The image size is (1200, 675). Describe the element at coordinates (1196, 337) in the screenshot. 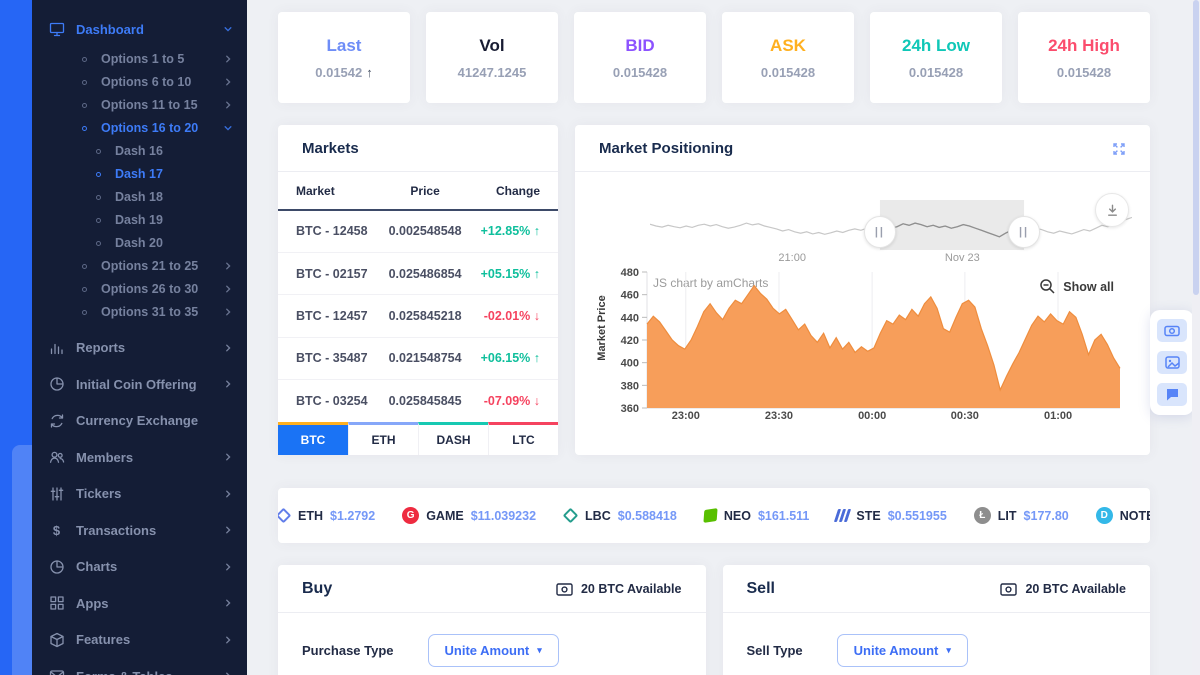

I see `scrollbar-track` at that location.